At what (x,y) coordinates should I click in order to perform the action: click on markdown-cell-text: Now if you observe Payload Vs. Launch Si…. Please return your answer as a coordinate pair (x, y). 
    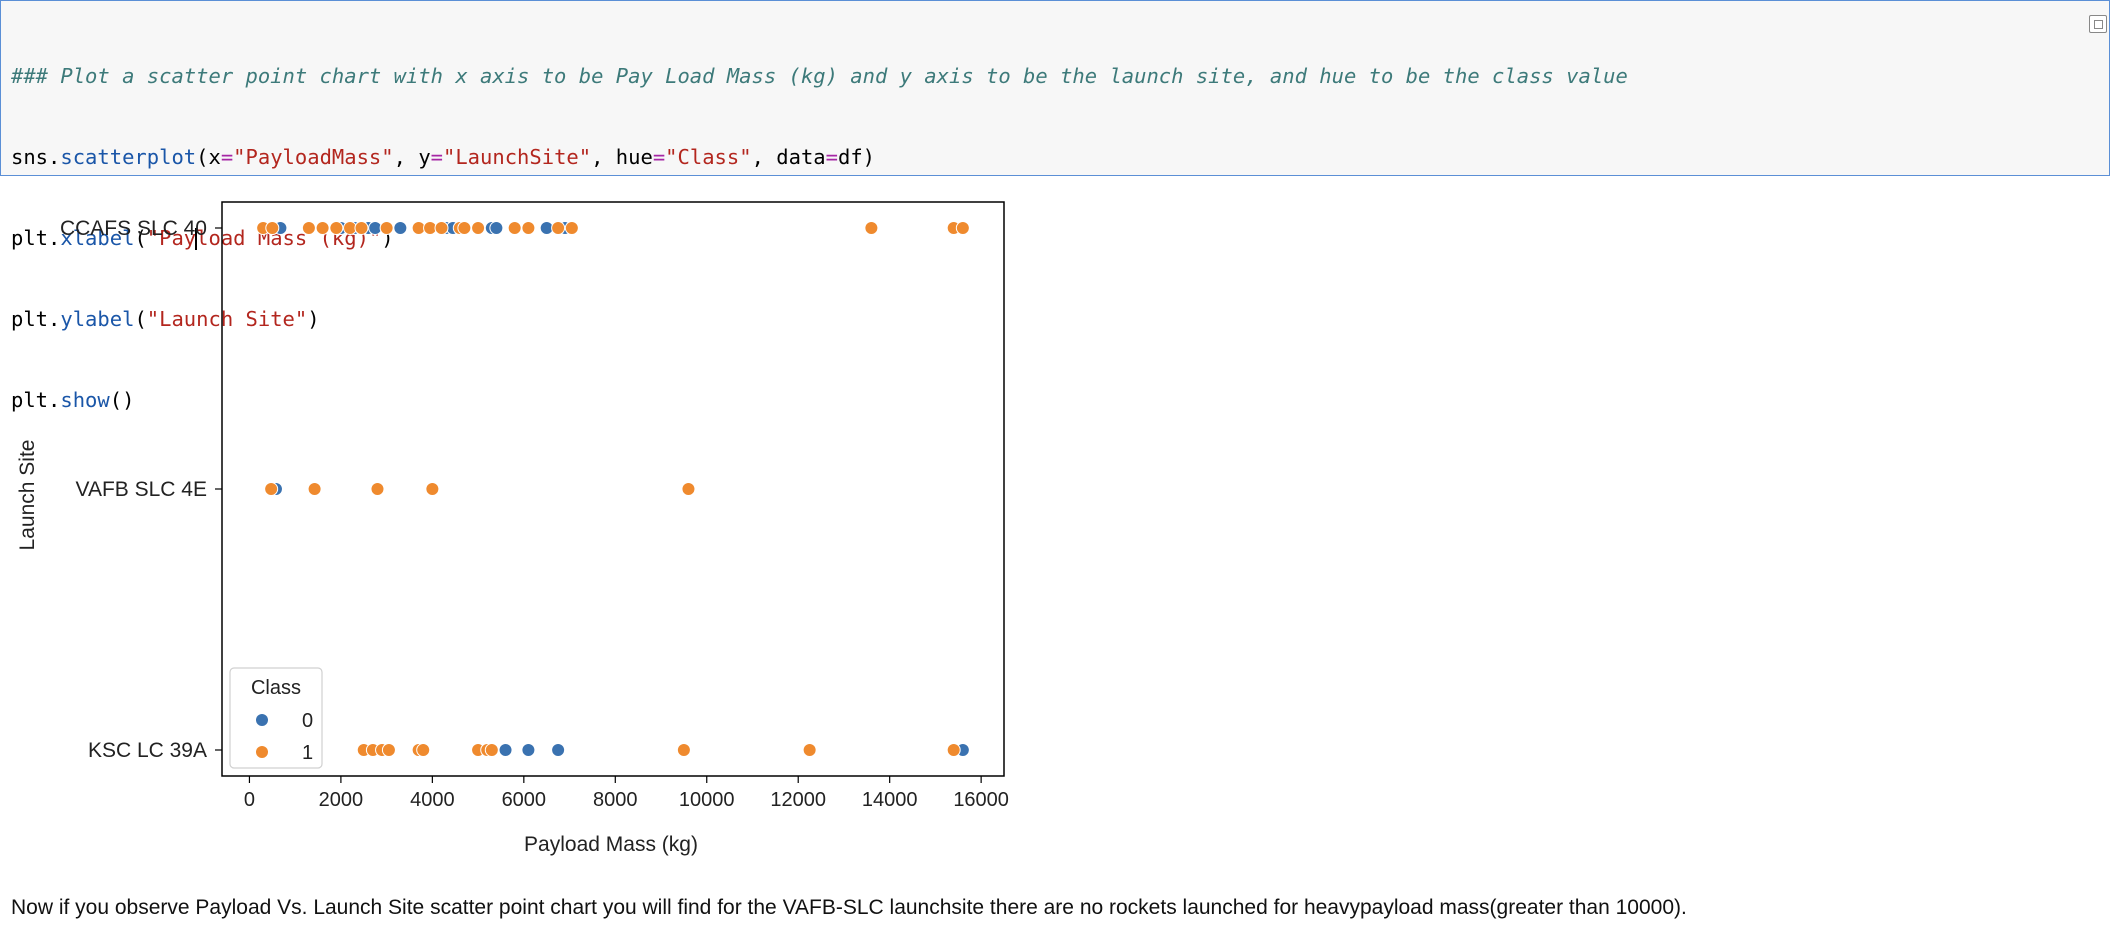
    Looking at the image, I should click on (849, 907).